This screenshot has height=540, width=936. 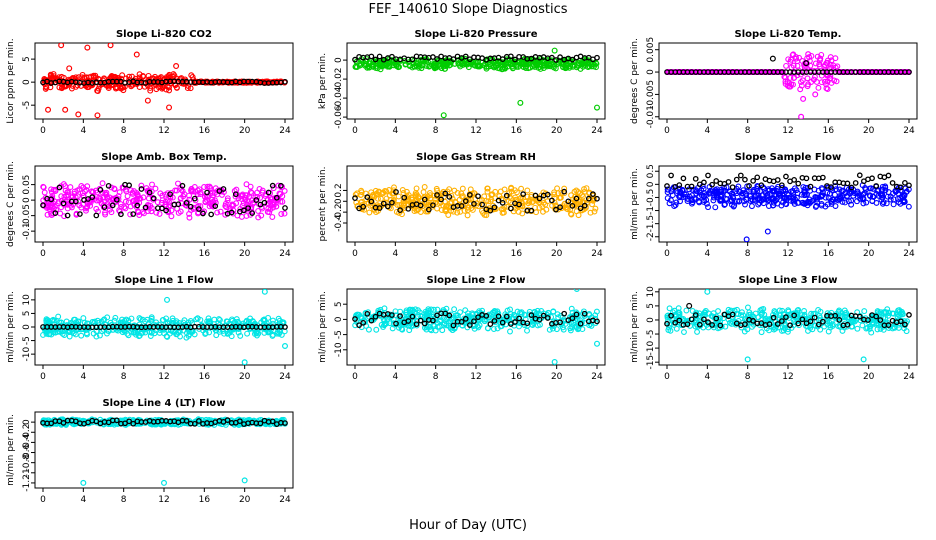 I want to click on panel-title: Slope Line 1 Flow, so click(x=164, y=280).